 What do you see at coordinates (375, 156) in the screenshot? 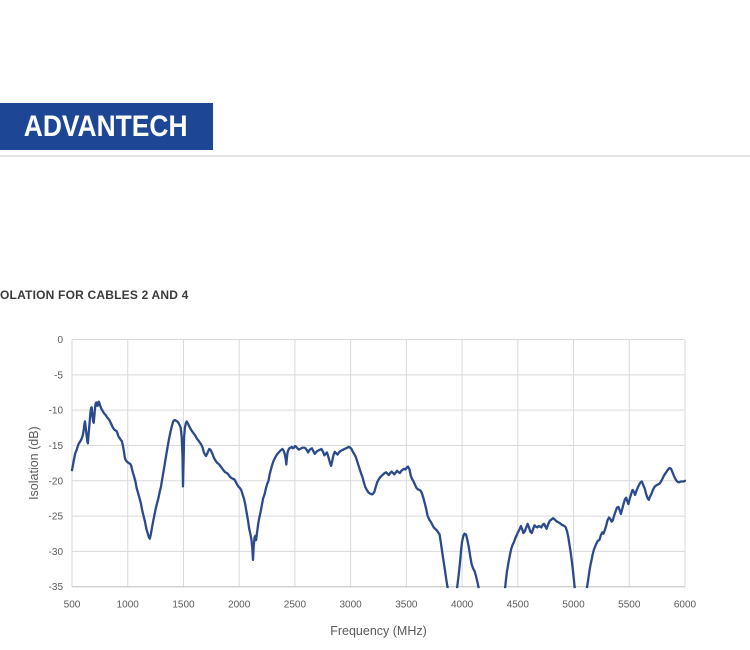
I see `header-rule` at bounding box center [375, 156].